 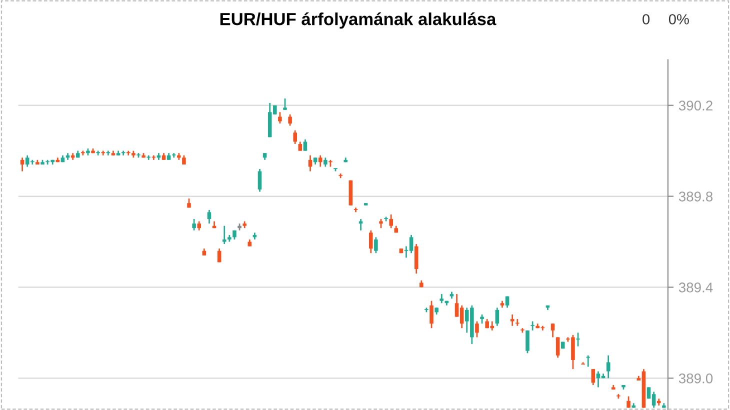 I want to click on y-tick-label: 390.2, so click(x=695, y=105).